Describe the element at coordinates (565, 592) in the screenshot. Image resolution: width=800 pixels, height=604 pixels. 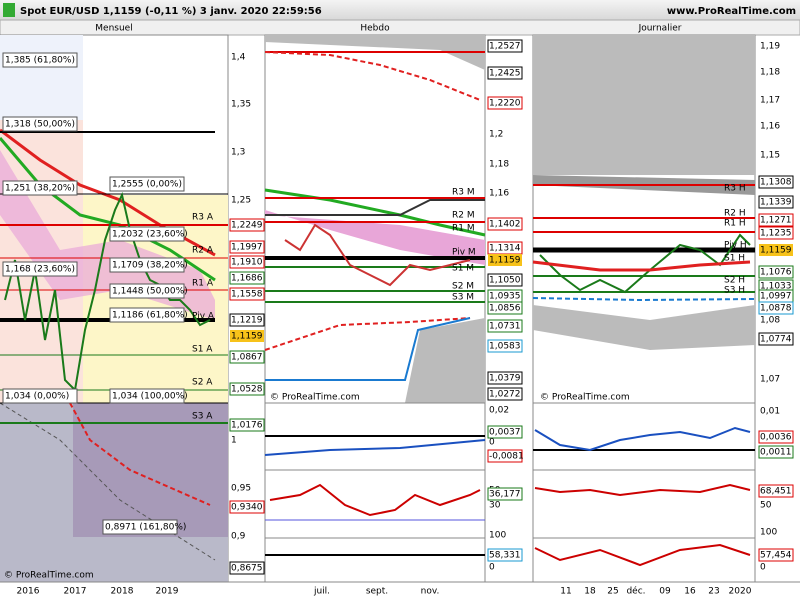
I see `x-label: 11` at that location.